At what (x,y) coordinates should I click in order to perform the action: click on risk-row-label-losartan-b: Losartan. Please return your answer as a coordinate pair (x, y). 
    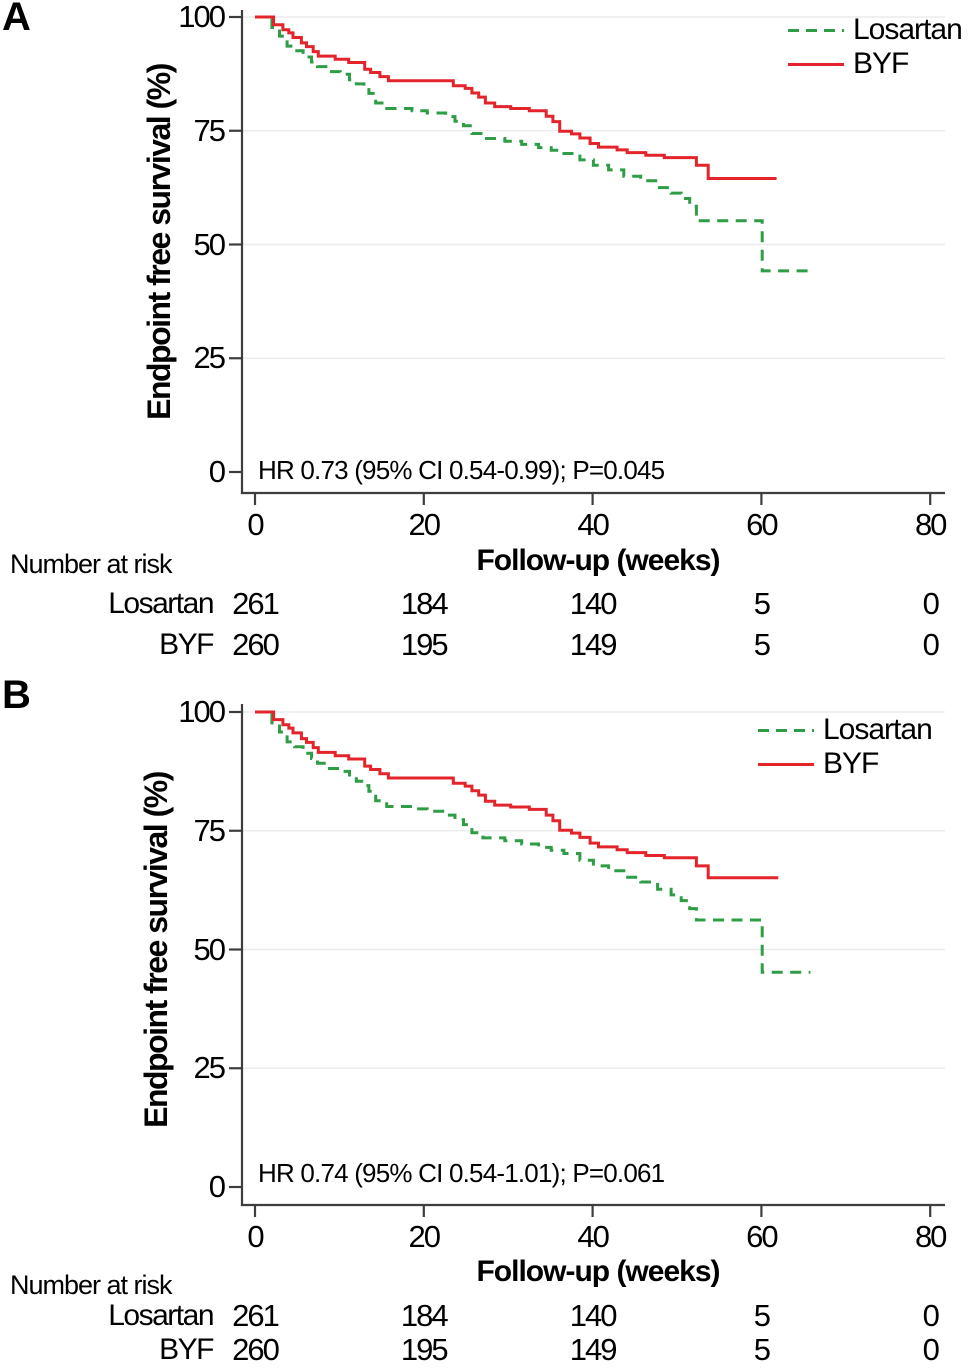
    Looking at the image, I should click on (161, 1315).